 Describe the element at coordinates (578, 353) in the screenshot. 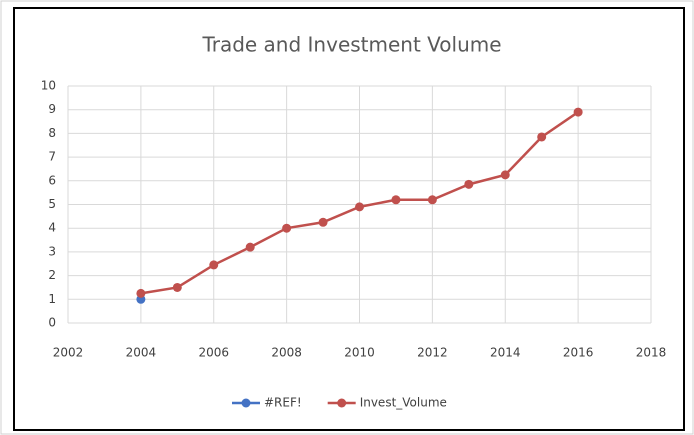

I see `x-tick-label: 2016` at that location.